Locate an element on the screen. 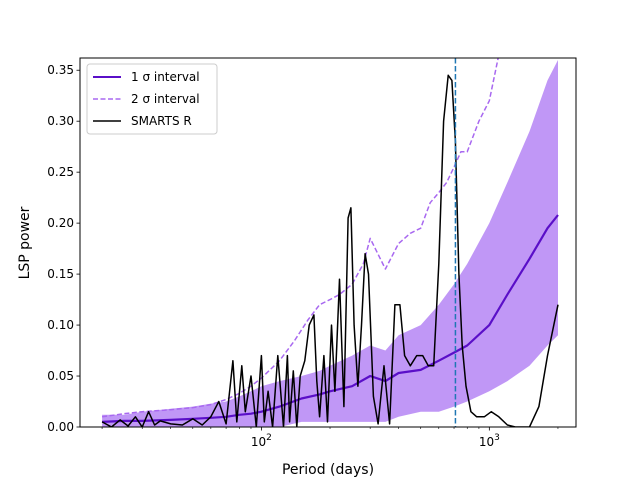  y-tick-label: 0.35 is located at coordinates (60, 70).